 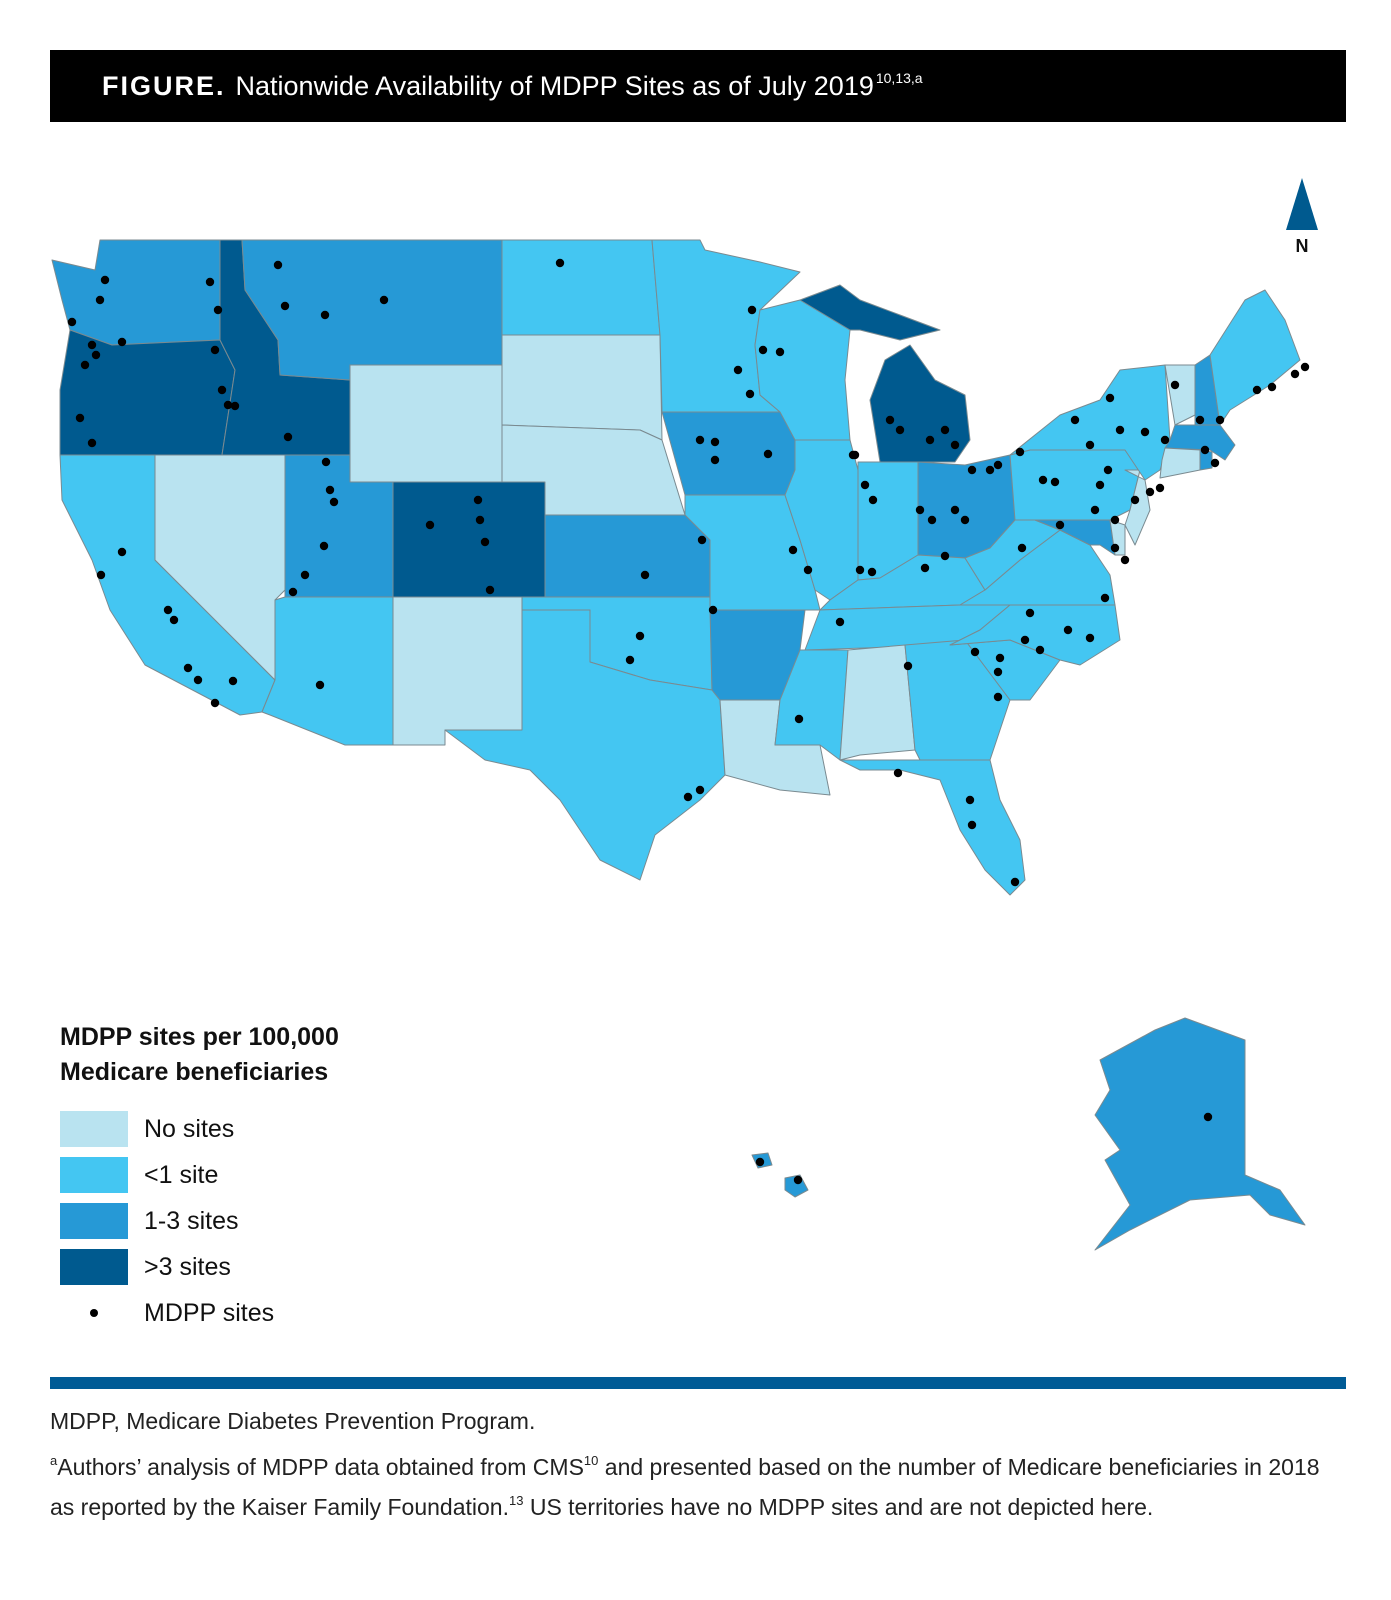 What do you see at coordinates (147, 392) in the screenshot?
I see `state-or` at bounding box center [147, 392].